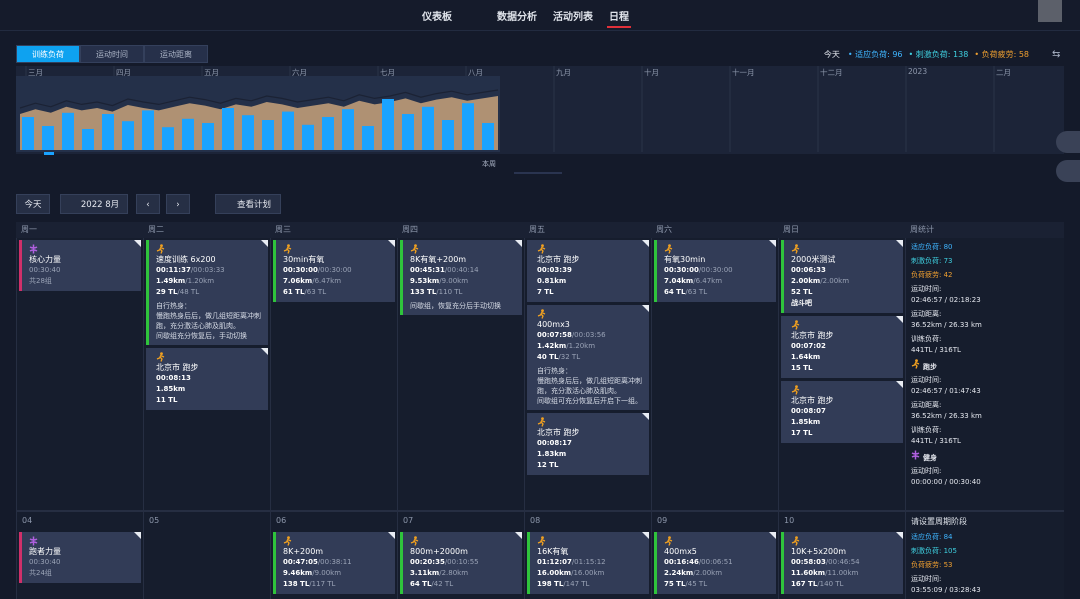 The height and width of the screenshot is (599, 1080). I want to click on activity-line: 75 TL/45 TL, so click(717, 584).